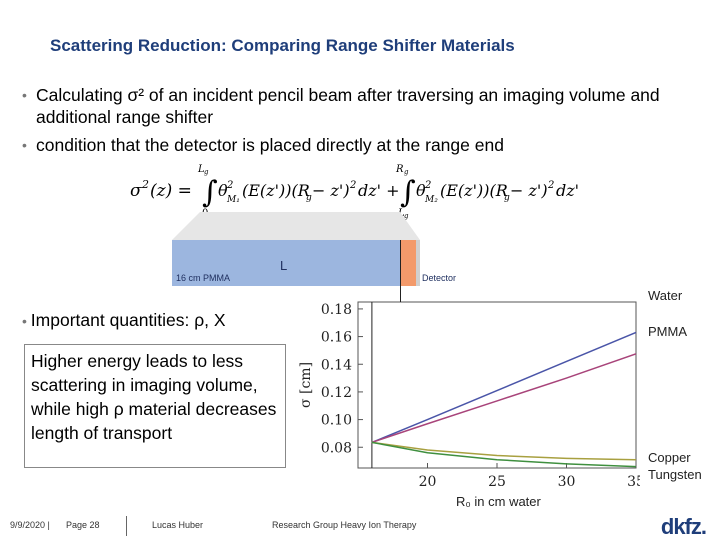 The width and height of the screenshot is (720, 540). Describe the element at coordinates (136, 191) in the screenshot. I see `svg-text: σ` at that location.